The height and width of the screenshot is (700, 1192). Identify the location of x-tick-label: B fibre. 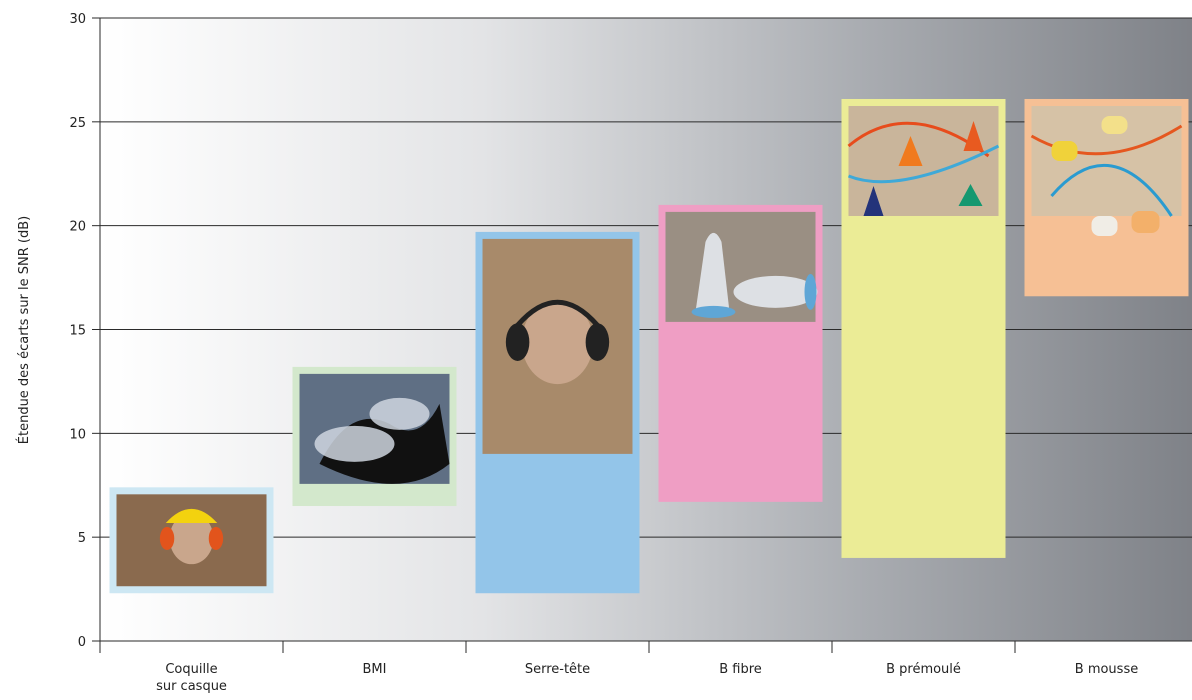
(740, 669).